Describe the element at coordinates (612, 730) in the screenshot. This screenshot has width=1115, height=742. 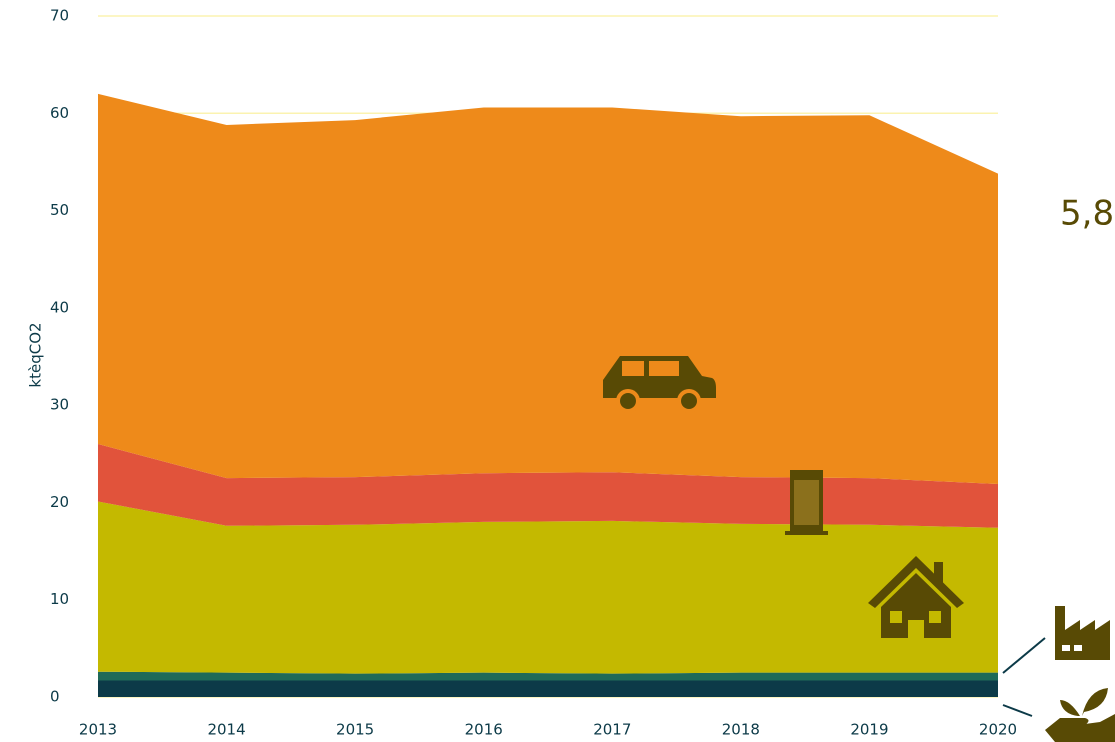
I see `x-tick-label: 2017` at that location.